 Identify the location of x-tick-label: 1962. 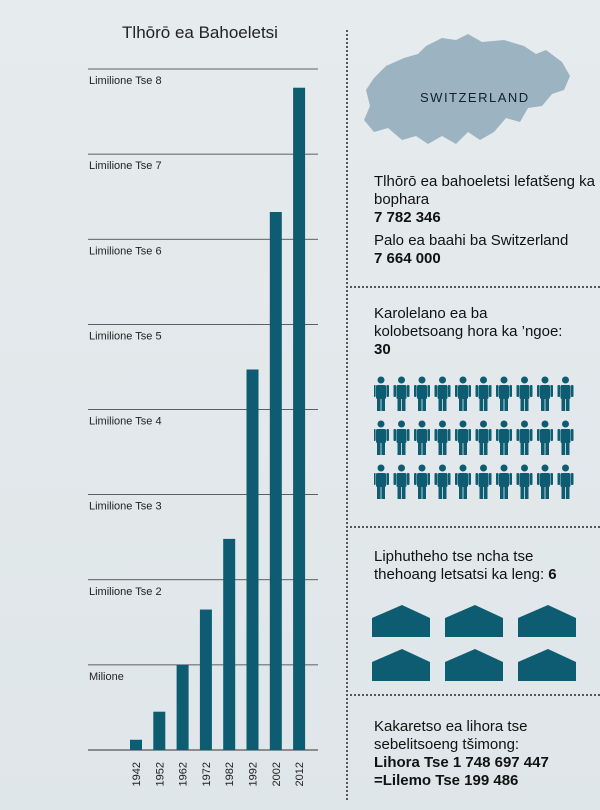
(184, 774).